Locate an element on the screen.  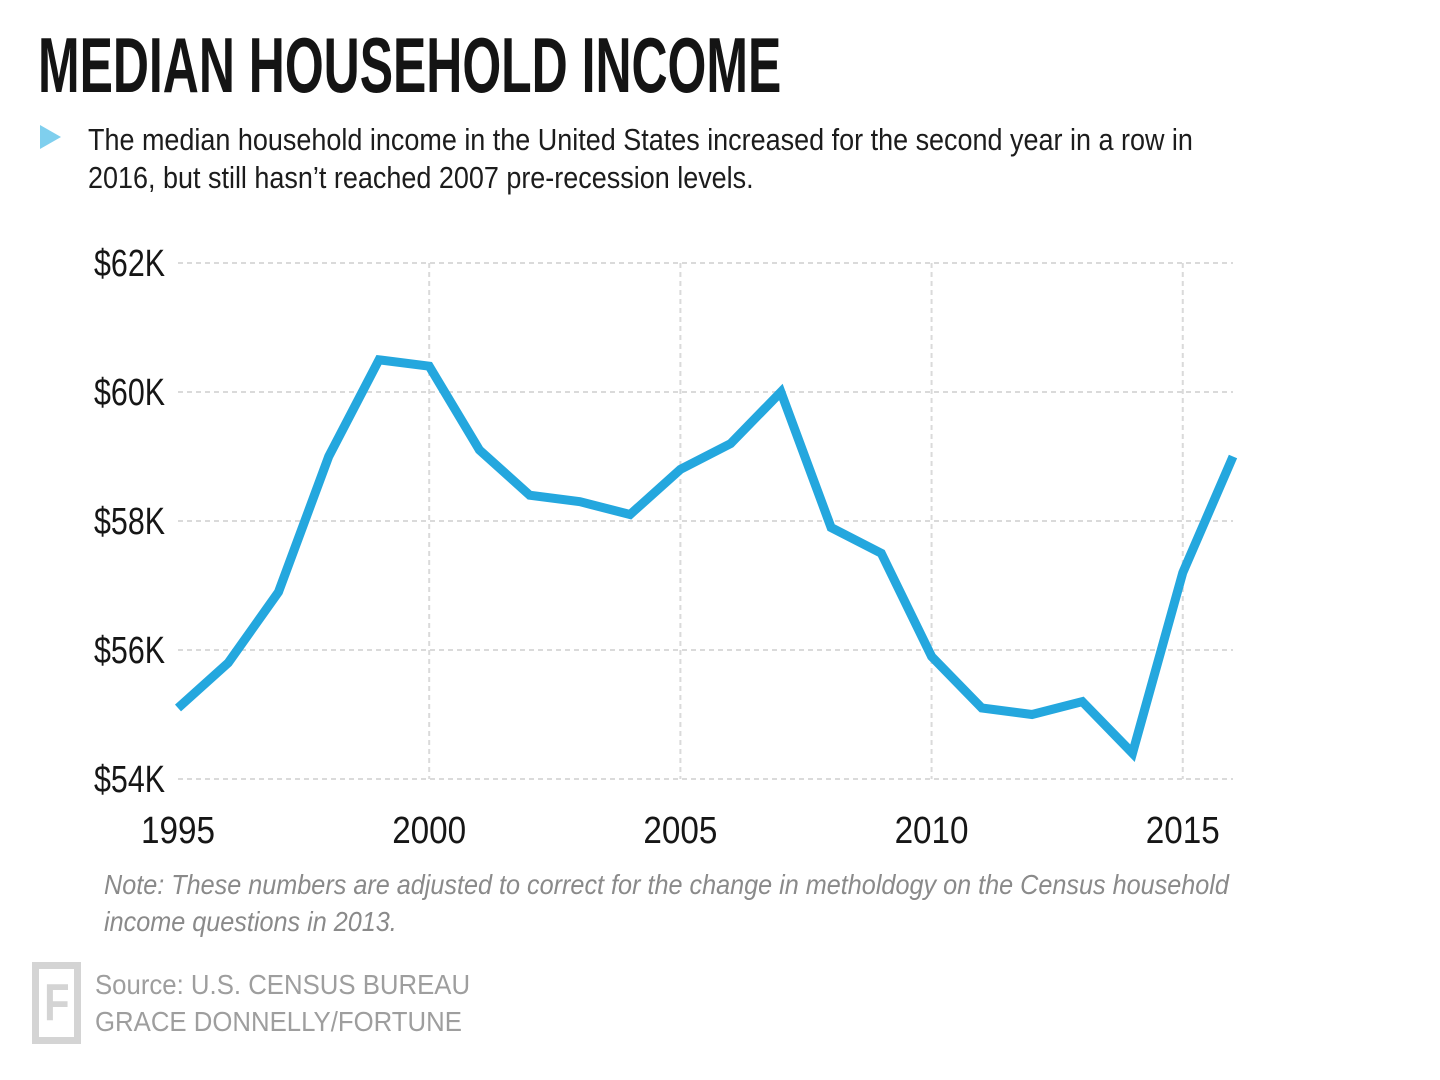
note-line-2: income questions in 2013. is located at coordinates (250, 921).